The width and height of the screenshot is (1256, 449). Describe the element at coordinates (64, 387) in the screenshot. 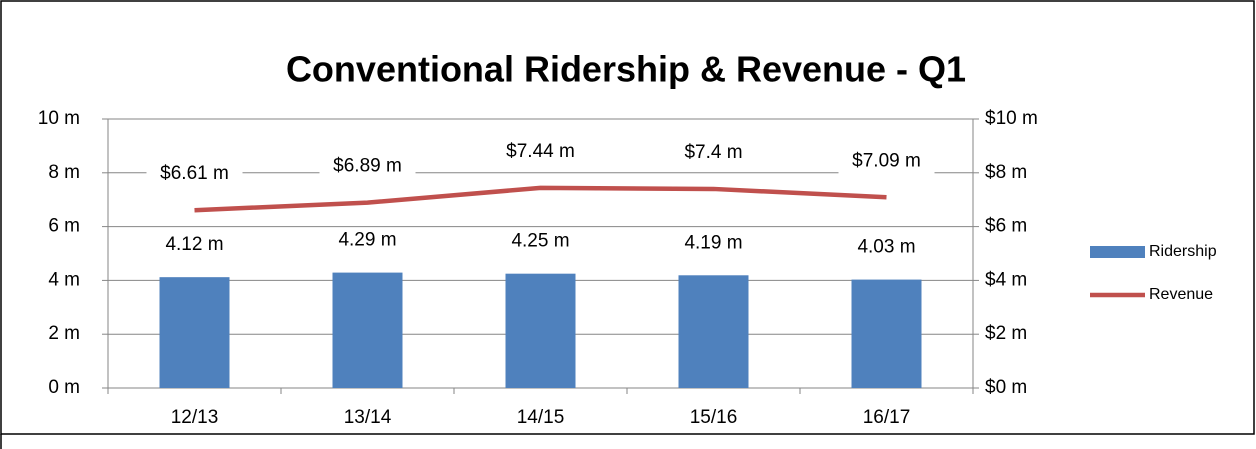

I see `y-tick-label: 0 m` at that location.